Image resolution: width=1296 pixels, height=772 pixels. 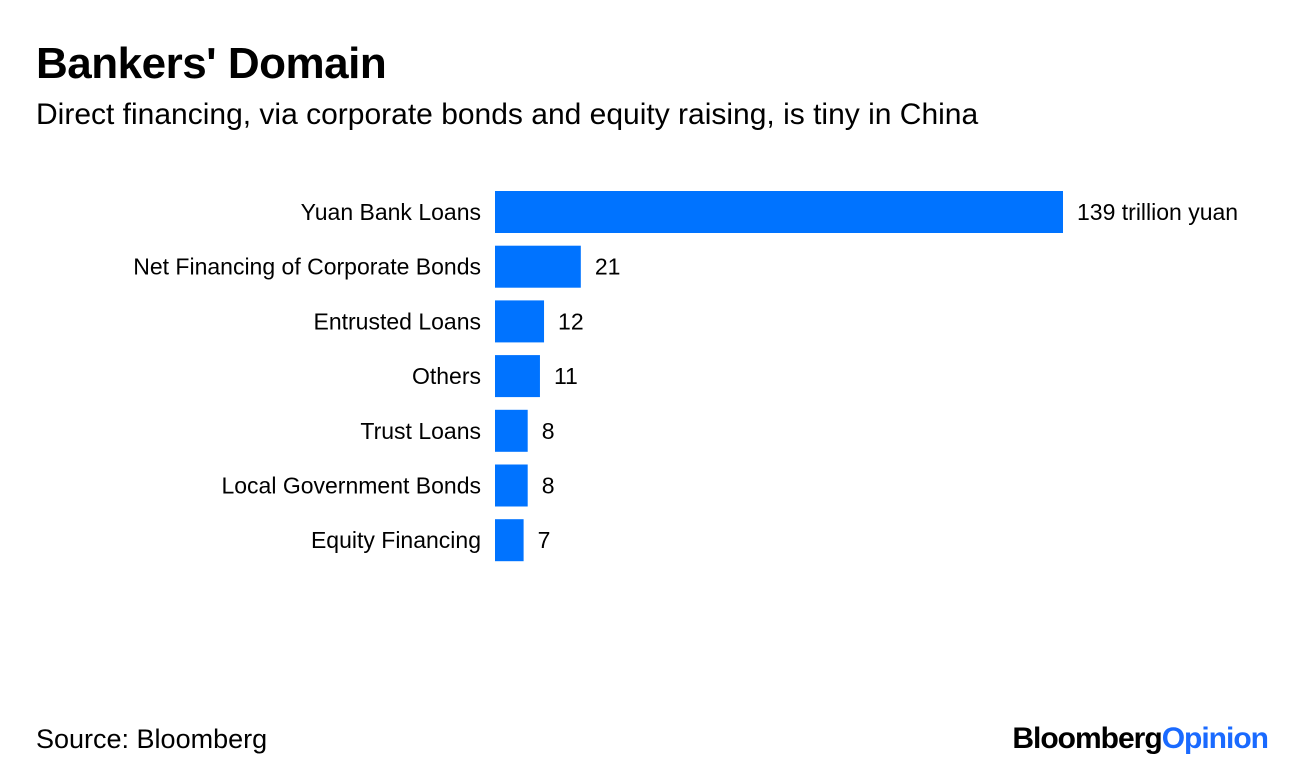 I want to click on value-label-others: 11, so click(x=566, y=376).